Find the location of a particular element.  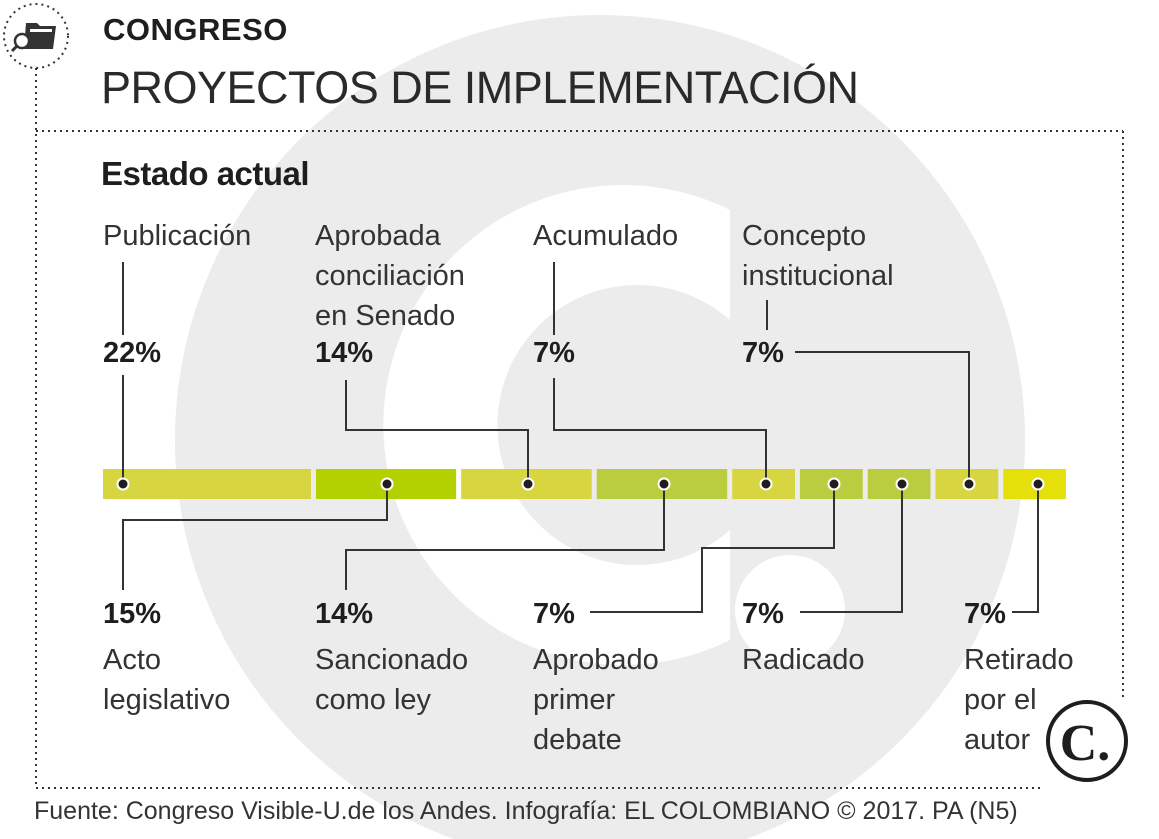

label-radicado: Radicado is located at coordinates (842, 660).